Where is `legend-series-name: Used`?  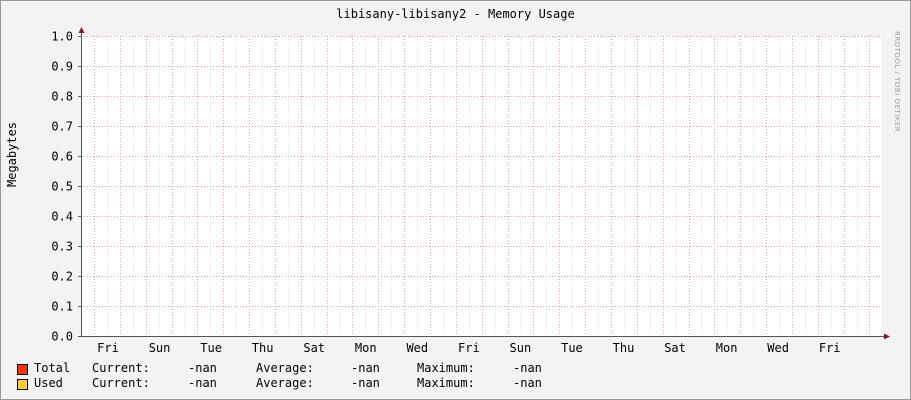 legend-series-name: Used is located at coordinates (48, 383).